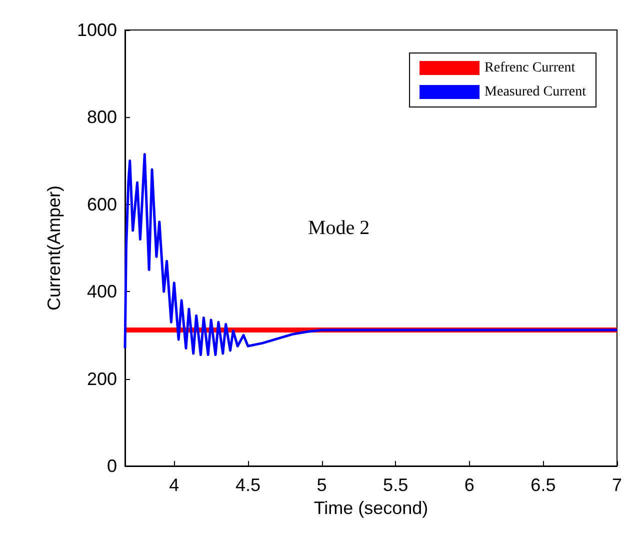 This screenshot has height=550, width=638. Describe the element at coordinates (111, 466) in the screenshot. I see `y-tick-label: 0` at that location.